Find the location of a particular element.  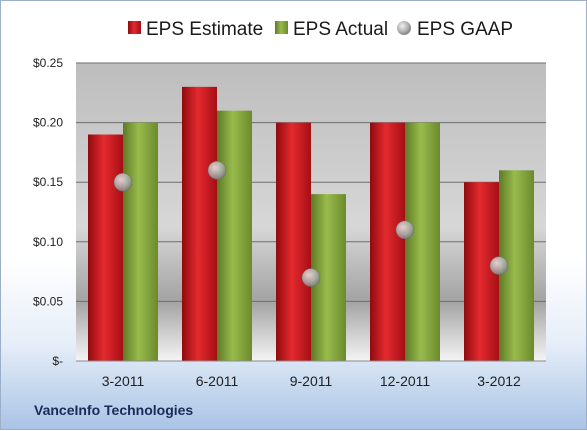

y-tick-label: $0.05 is located at coordinates (48, 301).